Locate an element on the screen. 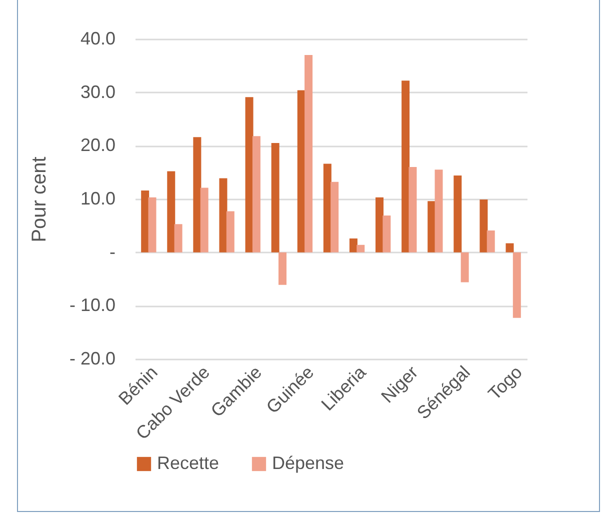 The width and height of the screenshot is (607, 518). y-tick-label: - 10.0 is located at coordinates (92, 305).